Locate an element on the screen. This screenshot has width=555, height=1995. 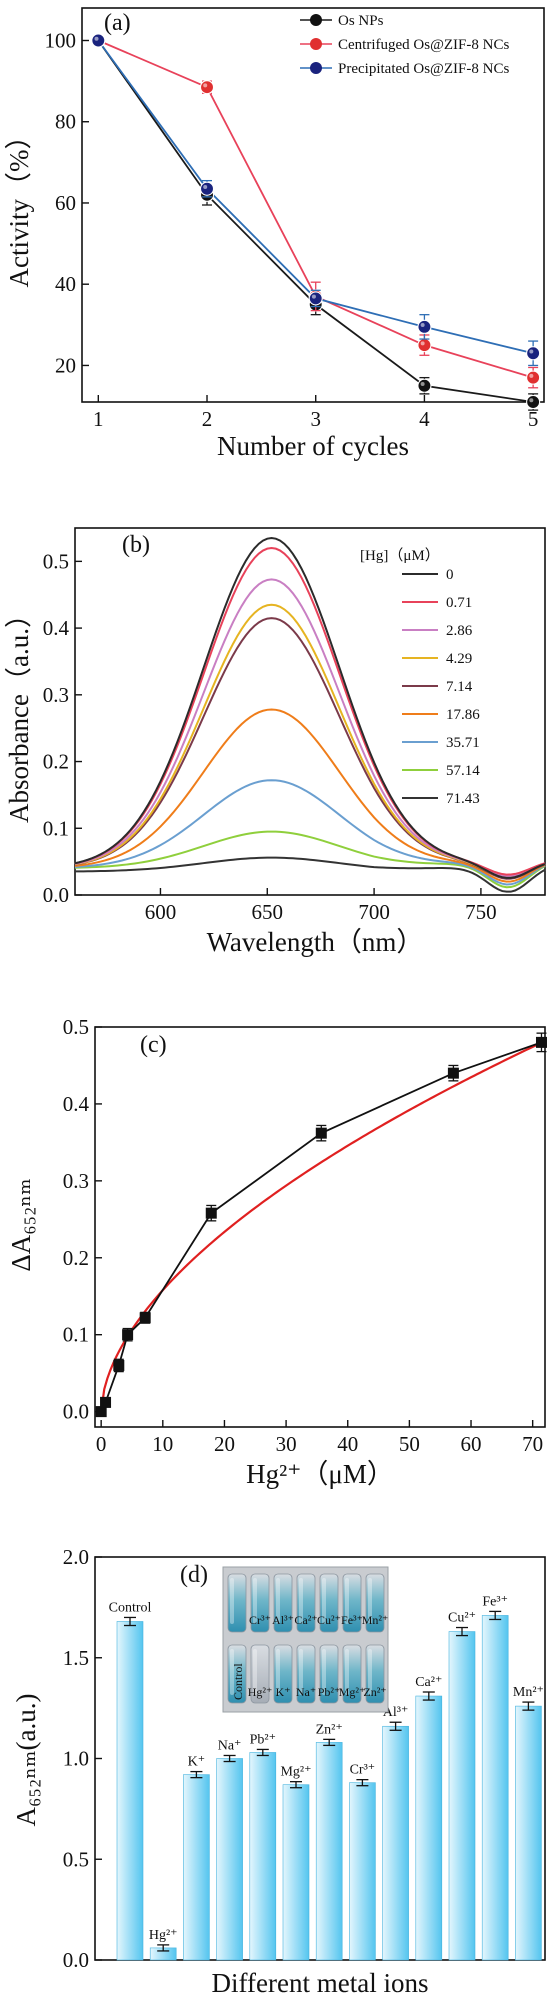
panel-c-y-tick-label: 0.1 is located at coordinates (76, 1335).